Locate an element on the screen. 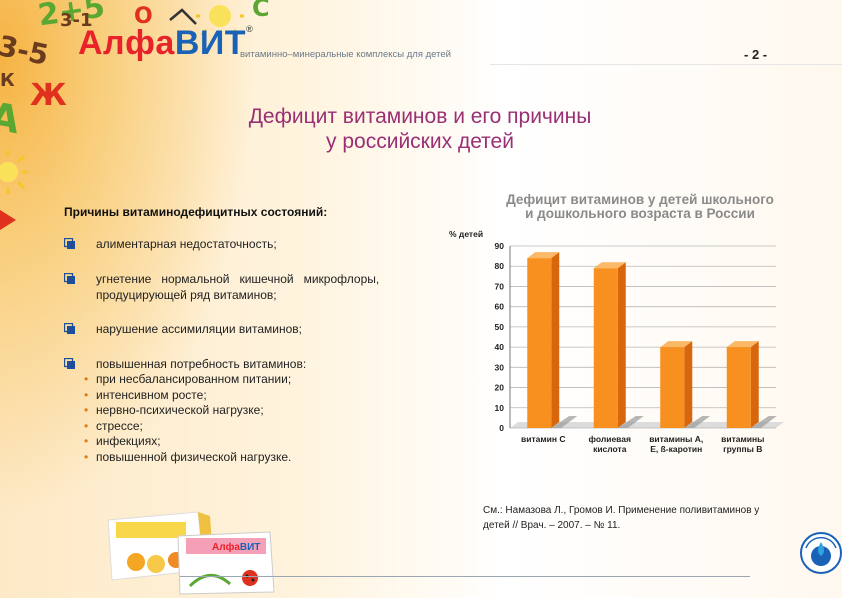 The width and height of the screenshot is (842, 598). logo-vit-text: ВИТ is located at coordinates (210, 43).